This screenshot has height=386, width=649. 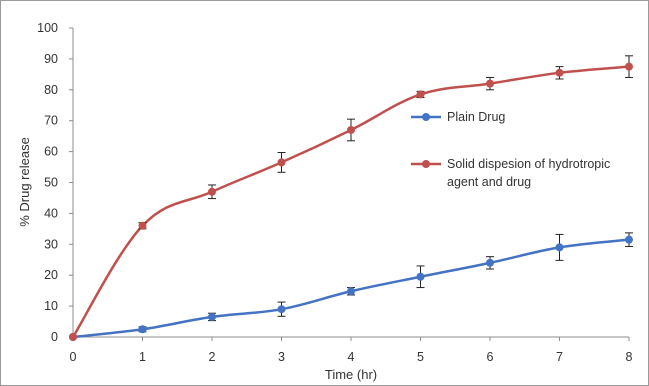 I want to click on y-tick-label: 0, so click(x=54, y=337).